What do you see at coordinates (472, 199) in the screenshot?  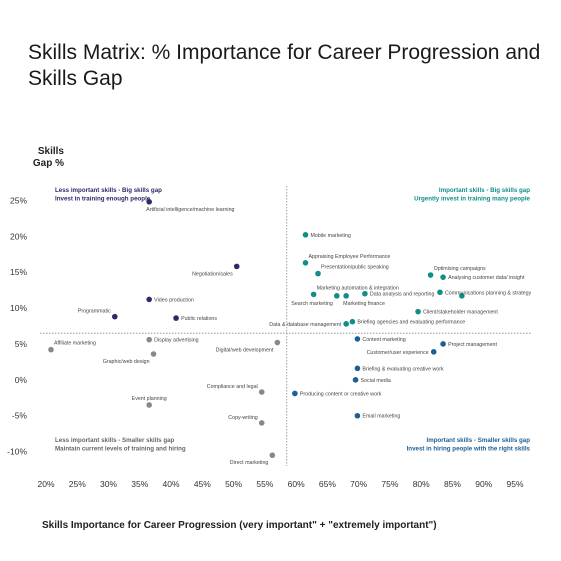 I see `quadrant-subtitle: Urgently invest in training many people` at bounding box center [472, 199].